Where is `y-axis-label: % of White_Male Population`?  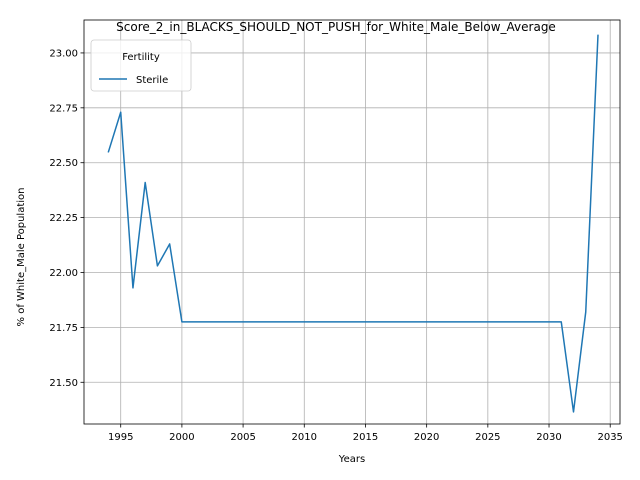 y-axis-label: % of White_Male Population is located at coordinates (21, 257).